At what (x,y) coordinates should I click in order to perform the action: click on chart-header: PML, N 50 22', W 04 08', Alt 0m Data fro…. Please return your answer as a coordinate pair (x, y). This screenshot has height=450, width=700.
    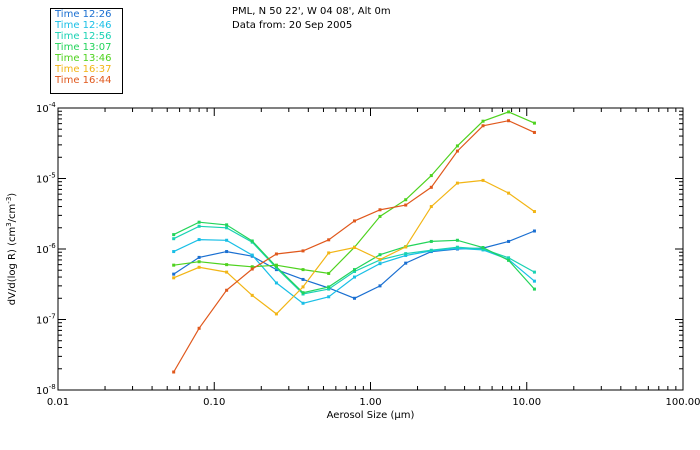
    Looking at the image, I should click on (311, 19).